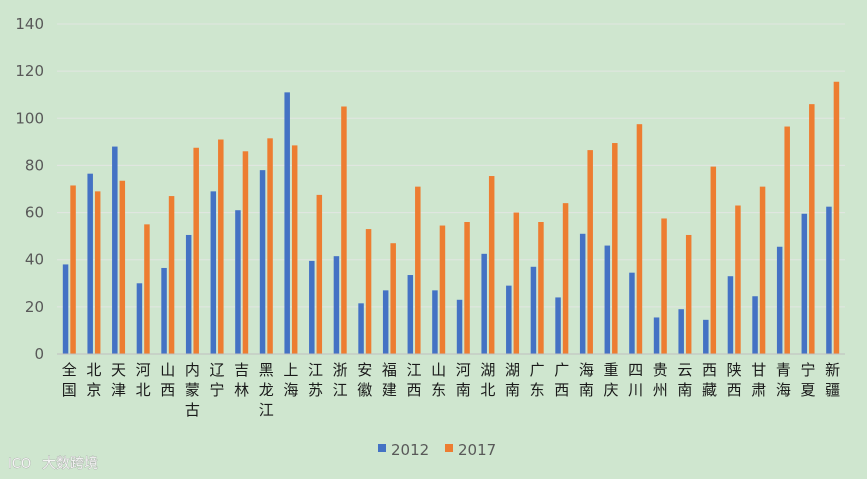  Describe the element at coordinates (611, 380) in the screenshot. I see `x-category-label: 重庆` at that location.